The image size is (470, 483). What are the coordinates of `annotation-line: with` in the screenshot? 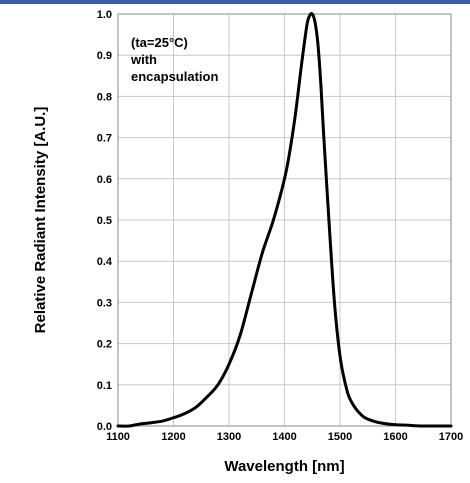 It's located at (143, 59).